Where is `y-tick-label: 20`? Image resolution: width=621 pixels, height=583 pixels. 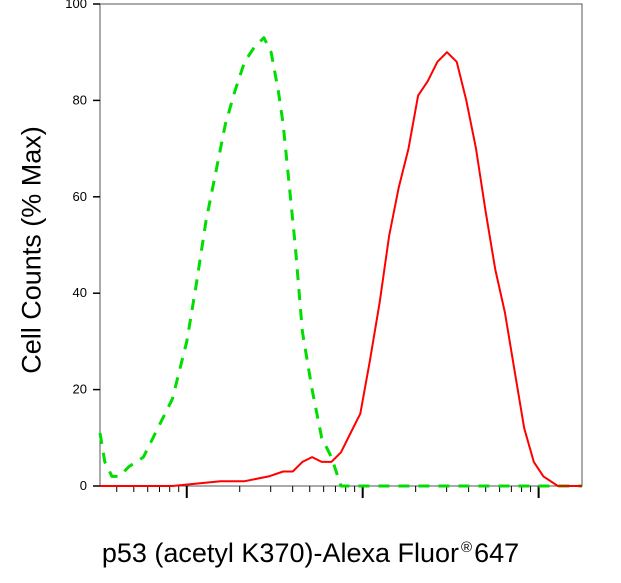 y-tick-label: 20 is located at coordinates (80, 389).